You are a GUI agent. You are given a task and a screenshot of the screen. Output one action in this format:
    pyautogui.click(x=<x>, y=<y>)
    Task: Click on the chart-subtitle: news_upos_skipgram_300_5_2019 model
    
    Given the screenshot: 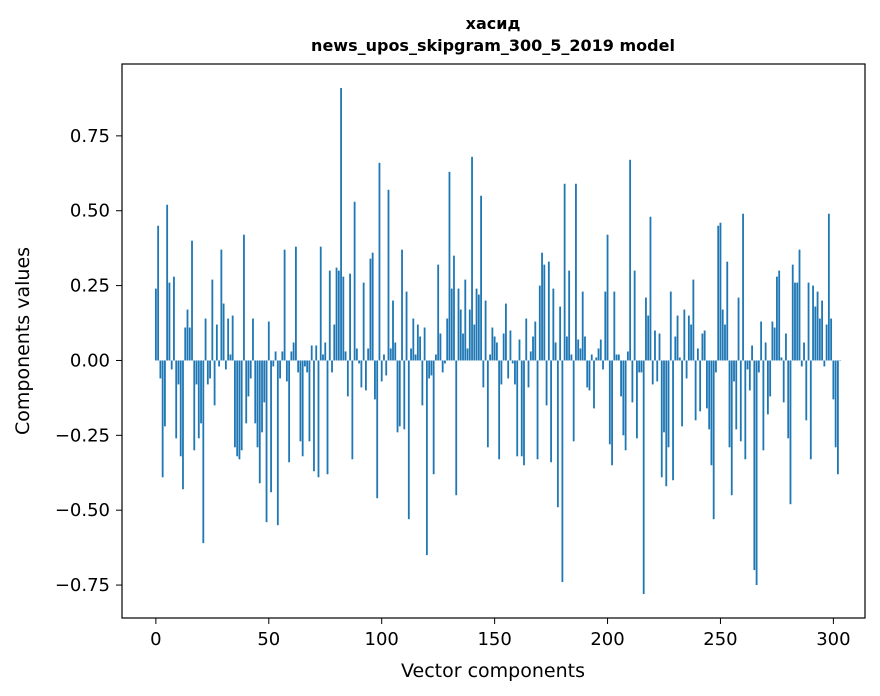 What is the action you would take?
    pyautogui.click(x=493, y=45)
    